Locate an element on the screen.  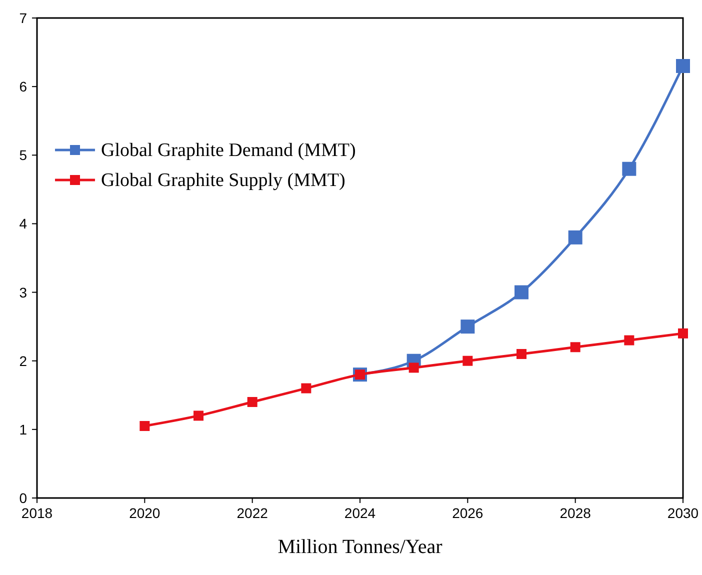
x-tick-label: 2028 is located at coordinates (576, 513).